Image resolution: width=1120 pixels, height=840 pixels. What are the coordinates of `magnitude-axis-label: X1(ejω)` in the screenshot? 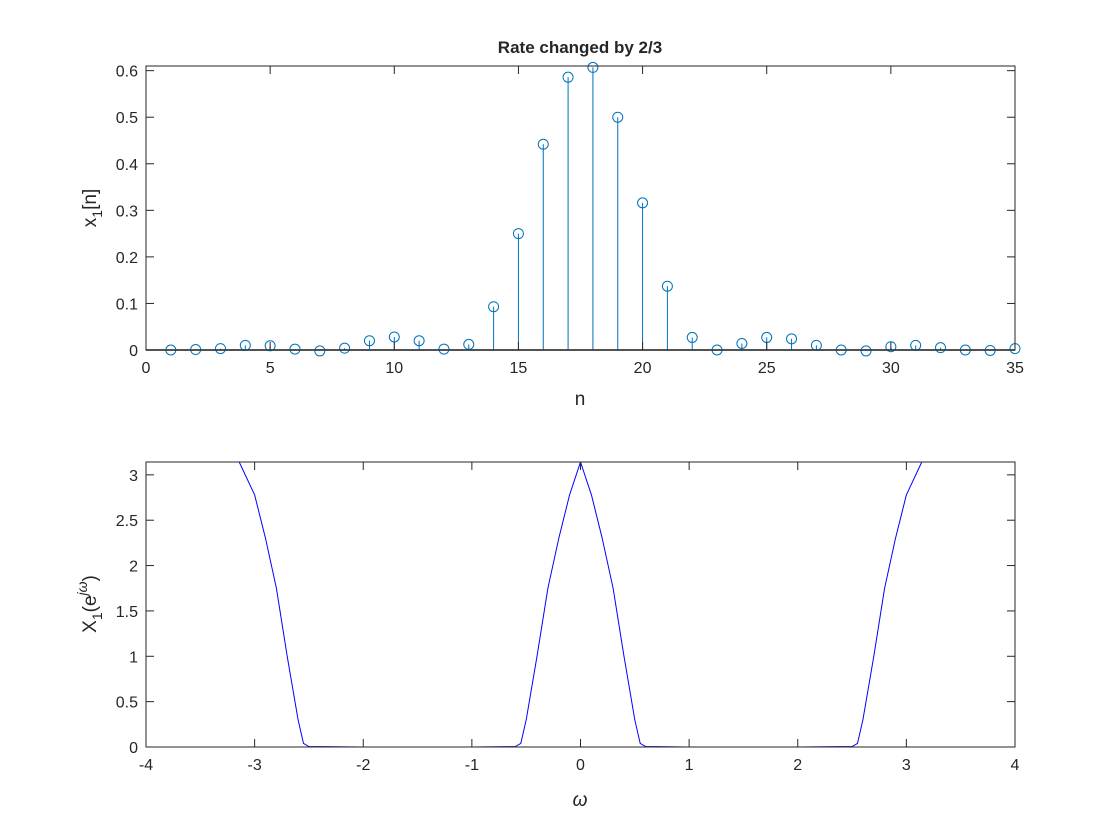 It's located at (89, 604).